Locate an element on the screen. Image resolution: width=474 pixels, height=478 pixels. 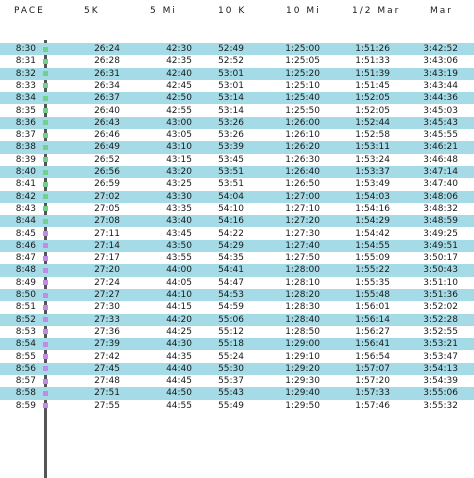
pace-cell: 8:30 is located at coordinates (25, 49).